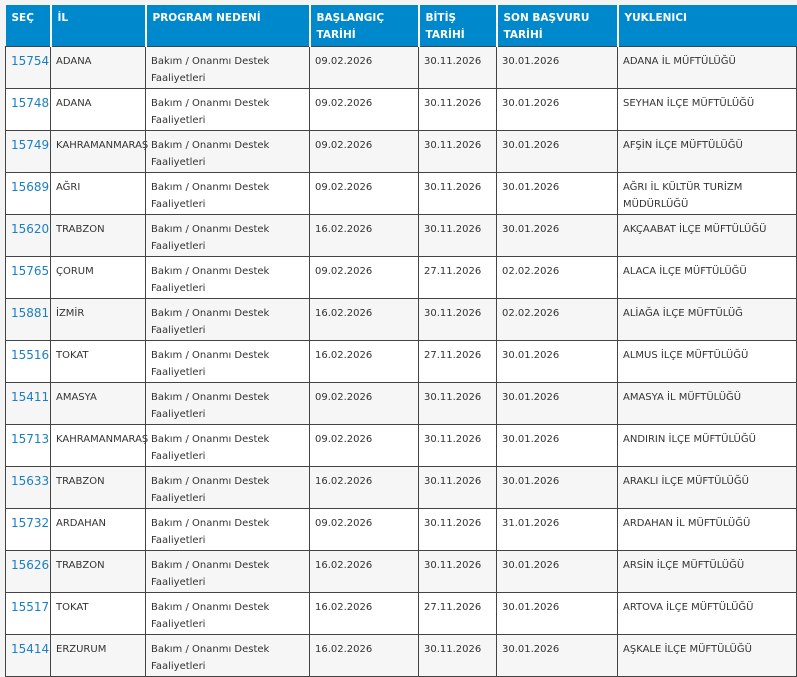 The width and height of the screenshot is (797, 677). I want to click on cell-sec: 15689, so click(28, 193).